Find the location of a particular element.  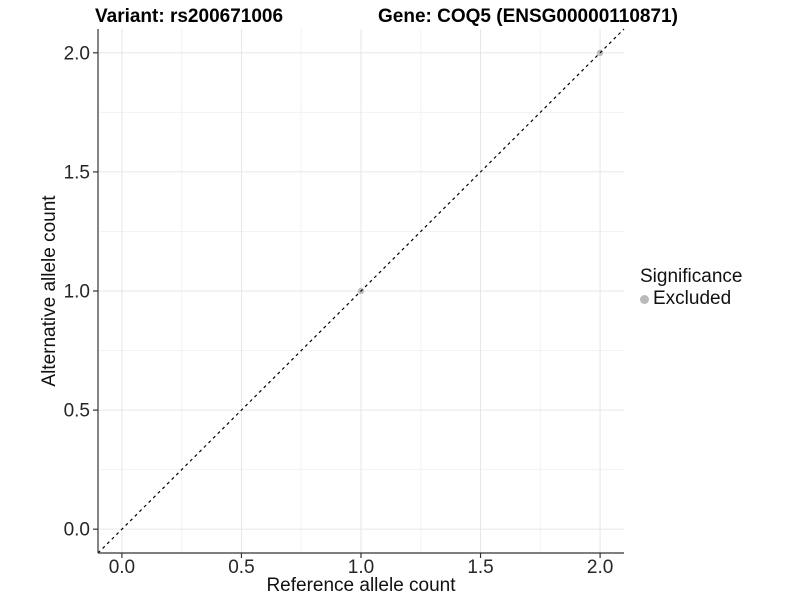

legend-item-label: Excluded is located at coordinates (692, 298).